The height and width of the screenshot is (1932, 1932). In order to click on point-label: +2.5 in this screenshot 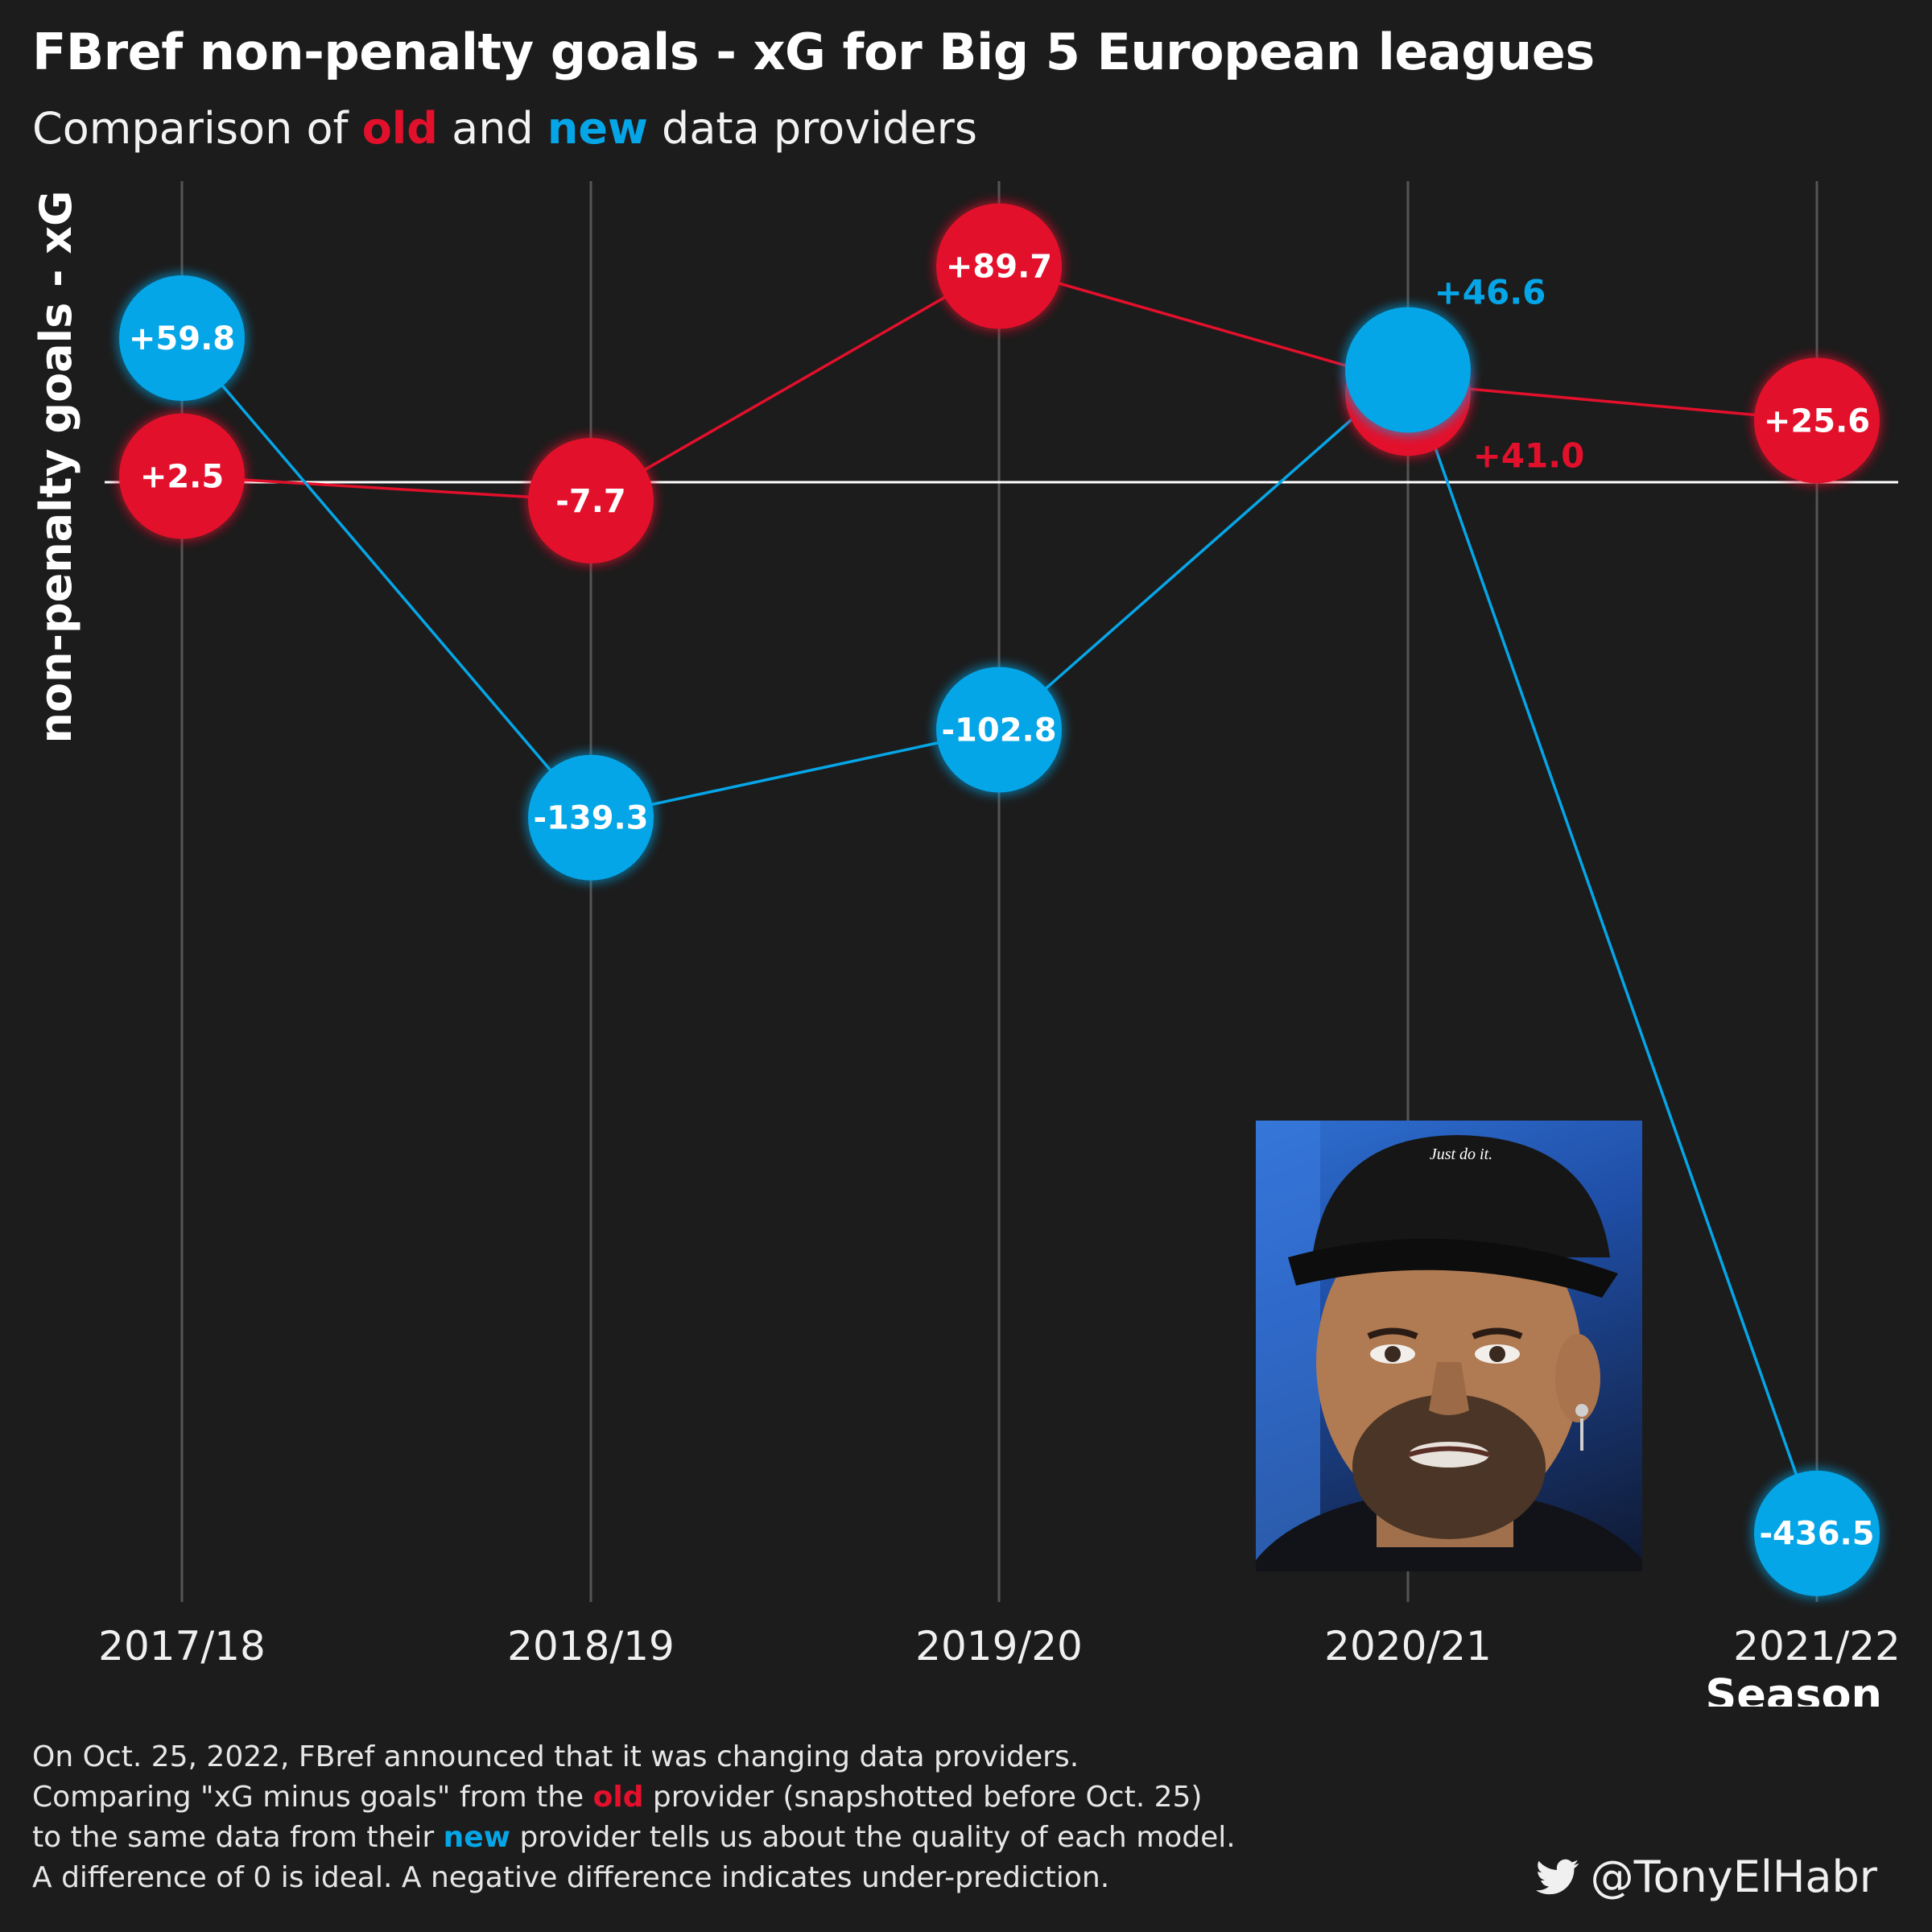, I will do `click(182, 476)`.